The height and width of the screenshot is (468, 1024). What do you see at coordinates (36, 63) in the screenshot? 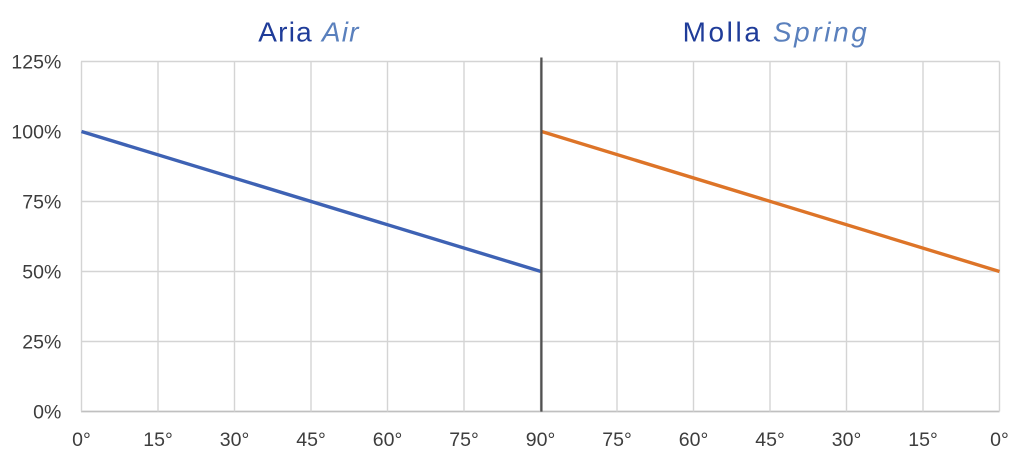
I see `svg-text: 125%` at bounding box center [36, 63].